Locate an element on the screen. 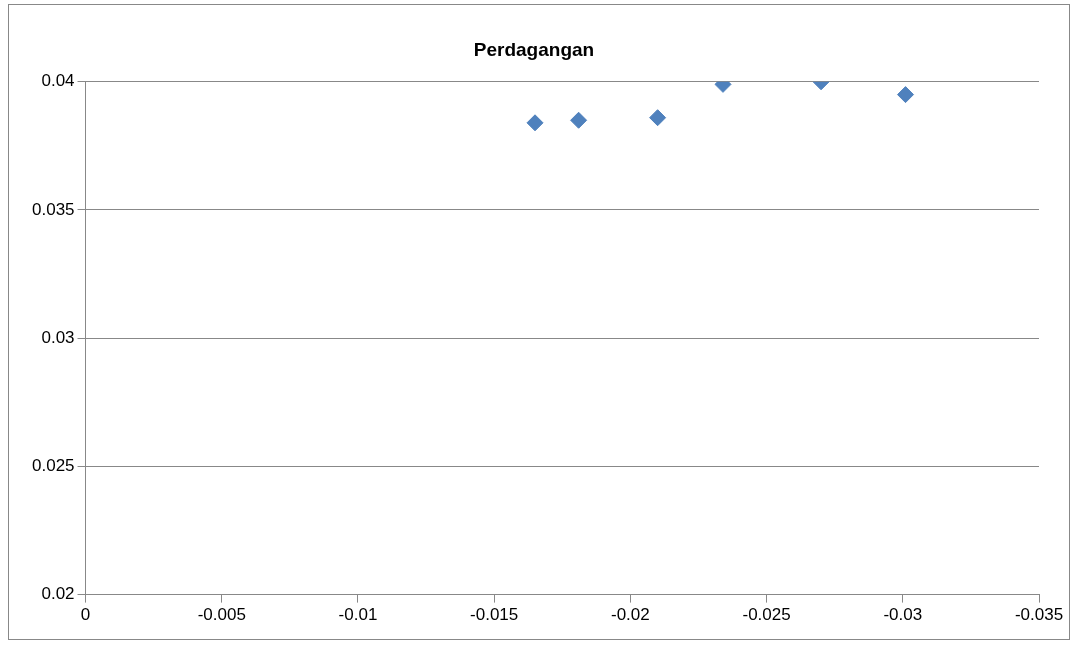 The height and width of the screenshot is (648, 1078). x-tick-label: -0.025 is located at coordinates (766, 615).